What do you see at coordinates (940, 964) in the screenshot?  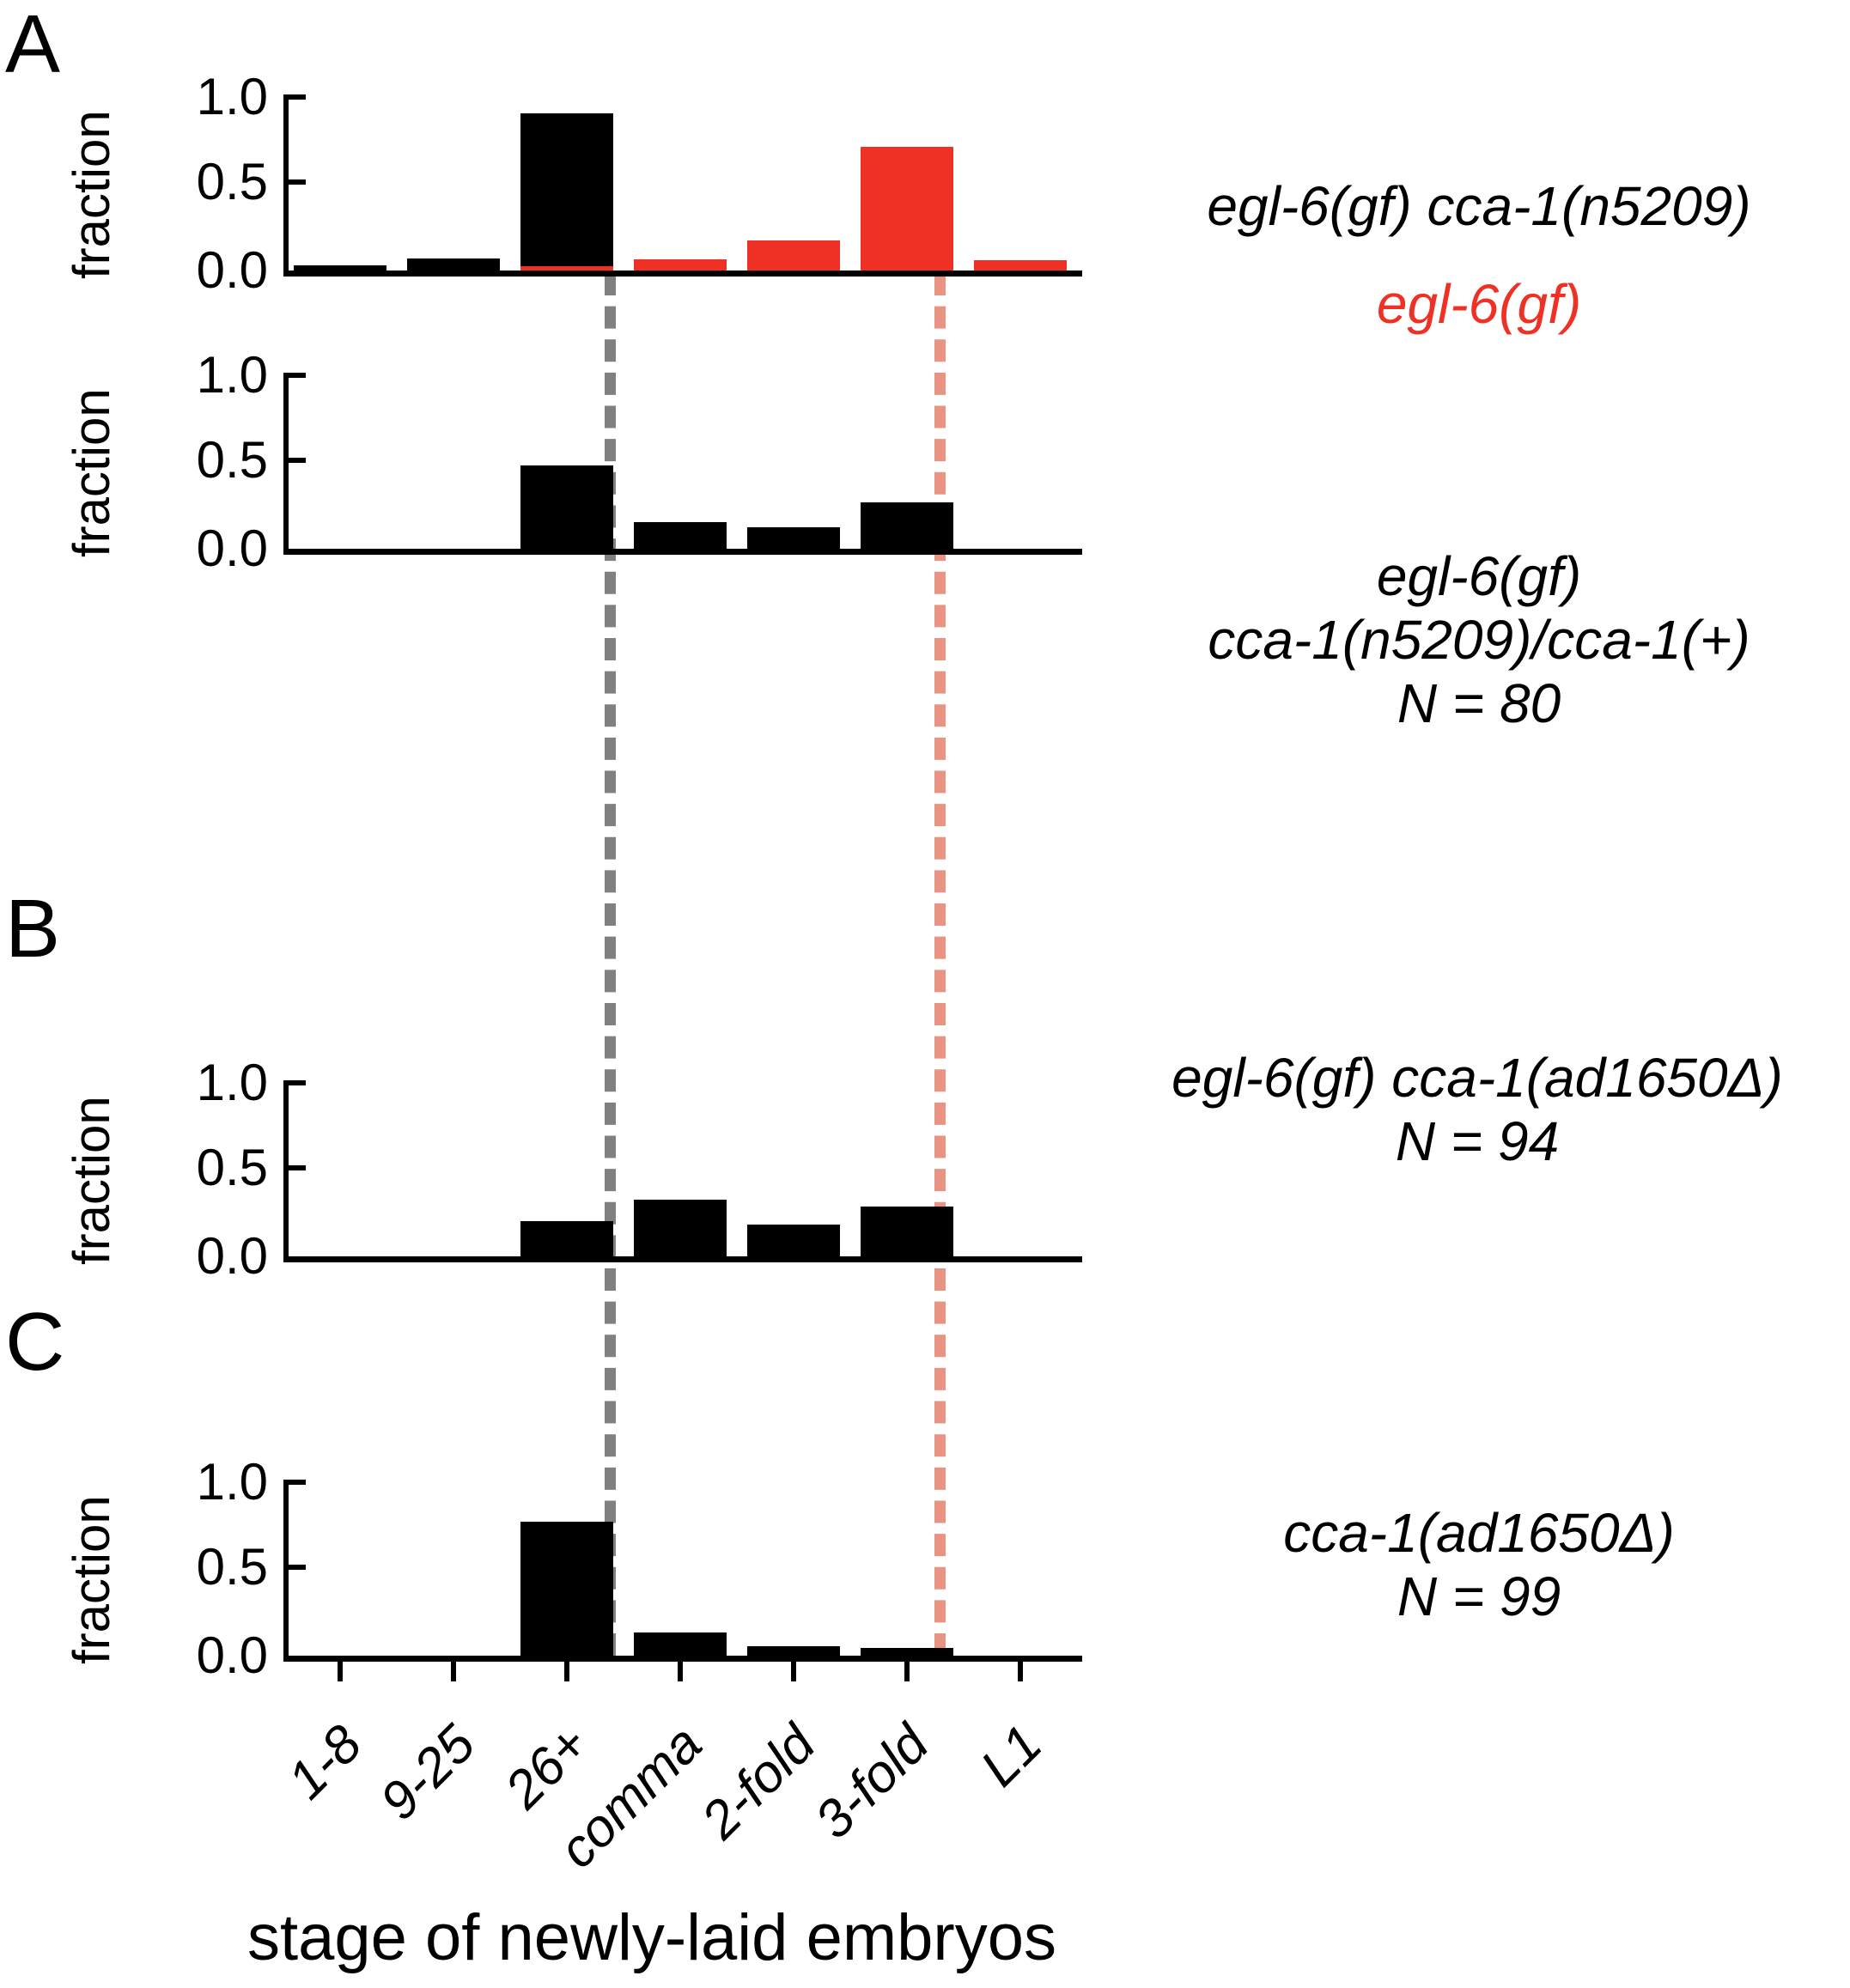 I see `guide-line-3fold` at bounding box center [940, 964].